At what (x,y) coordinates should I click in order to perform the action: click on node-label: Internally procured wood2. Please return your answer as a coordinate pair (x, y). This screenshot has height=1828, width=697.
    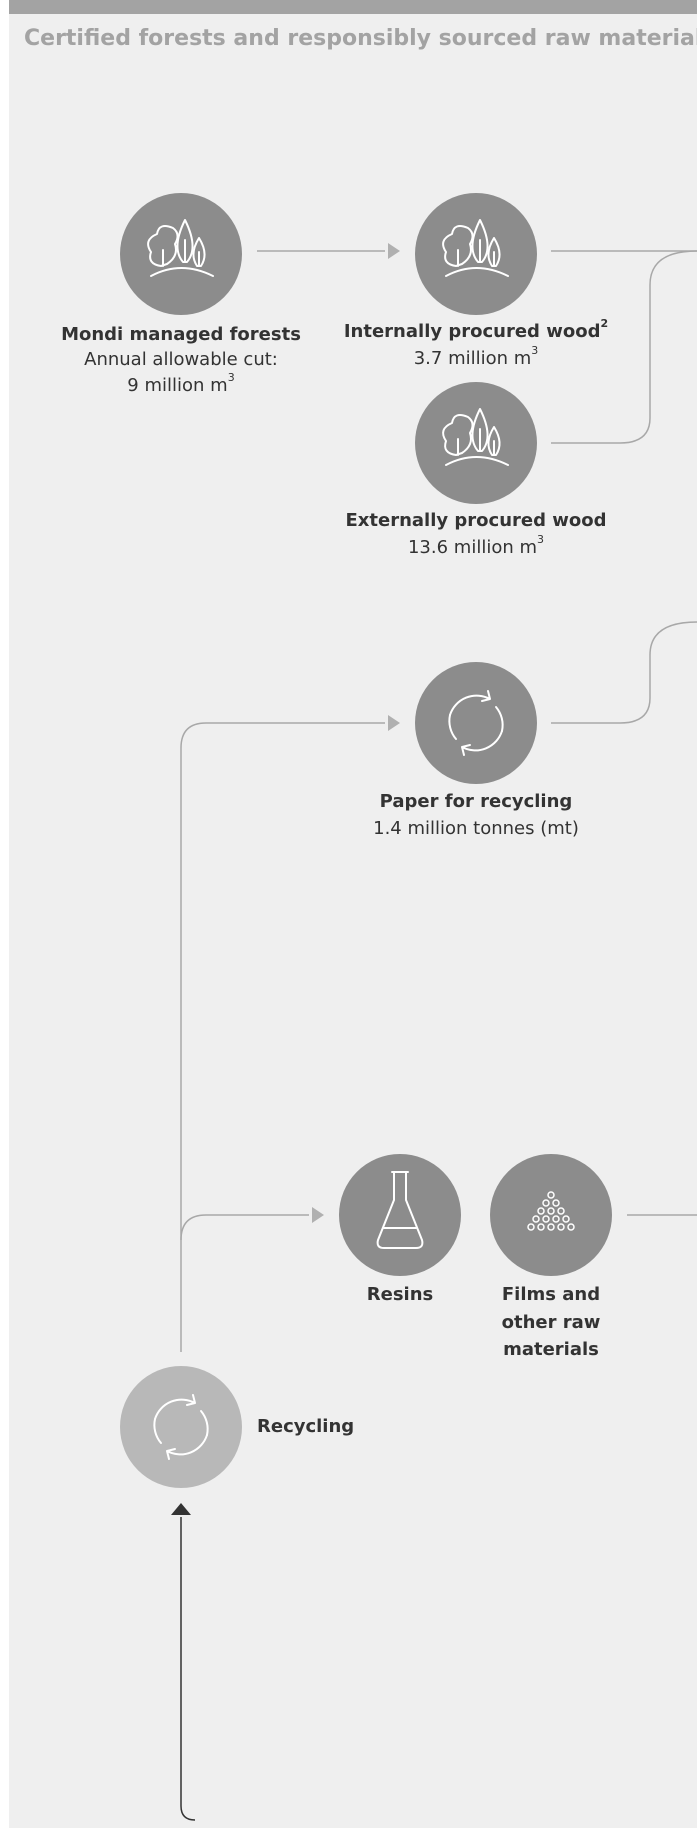
    Looking at the image, I should click on (476, 329).